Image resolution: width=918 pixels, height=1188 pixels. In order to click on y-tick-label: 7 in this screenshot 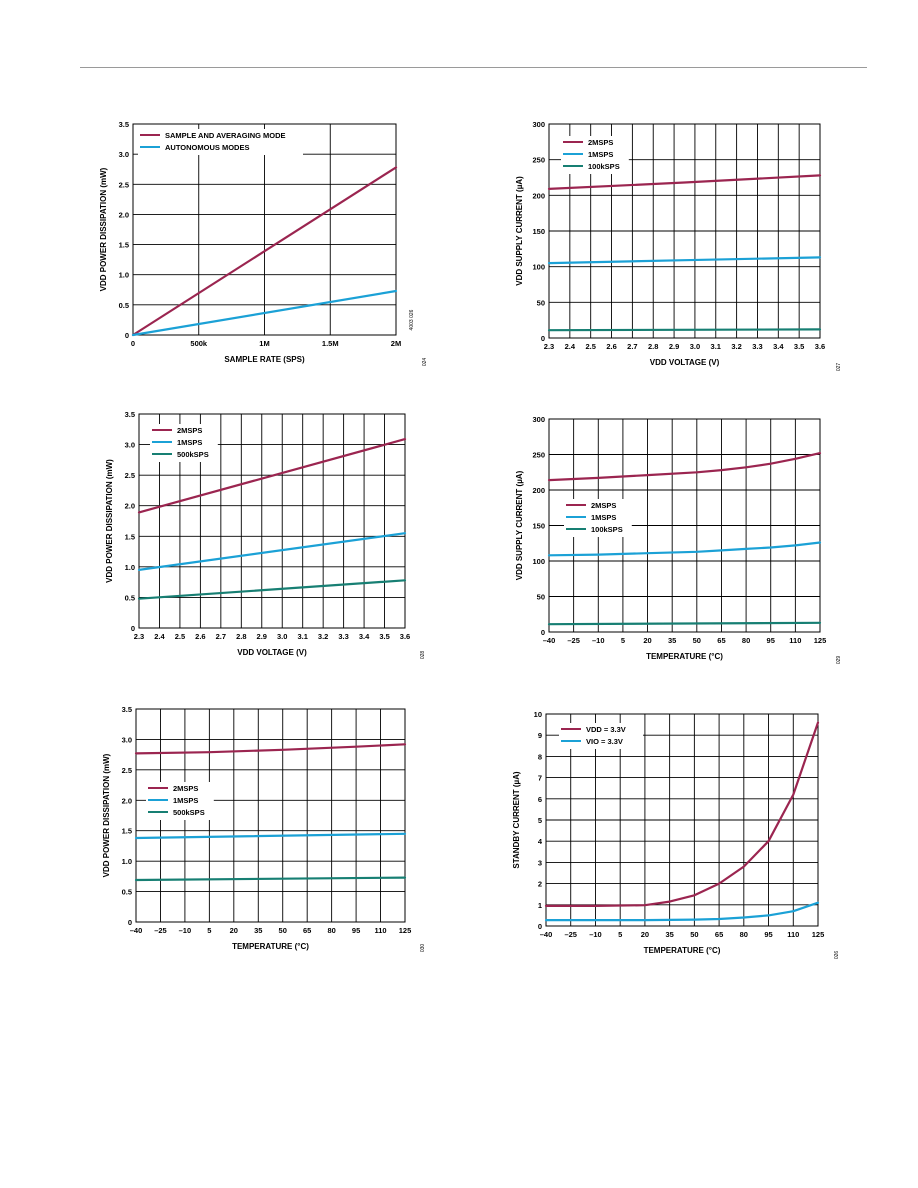, I will do `click(540, 778)`.